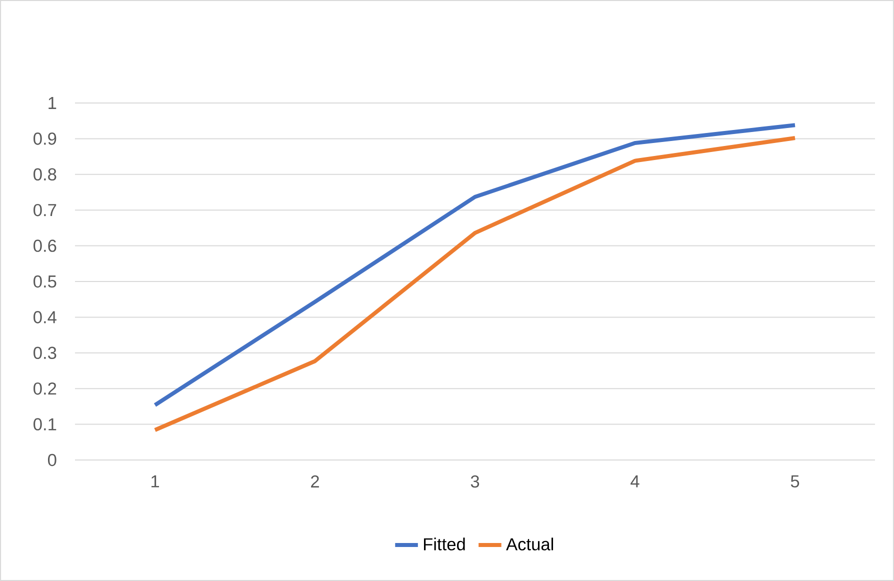 The image size is (894, 581). I want to click on y-tick-label: 0.7, so click(45, 210).